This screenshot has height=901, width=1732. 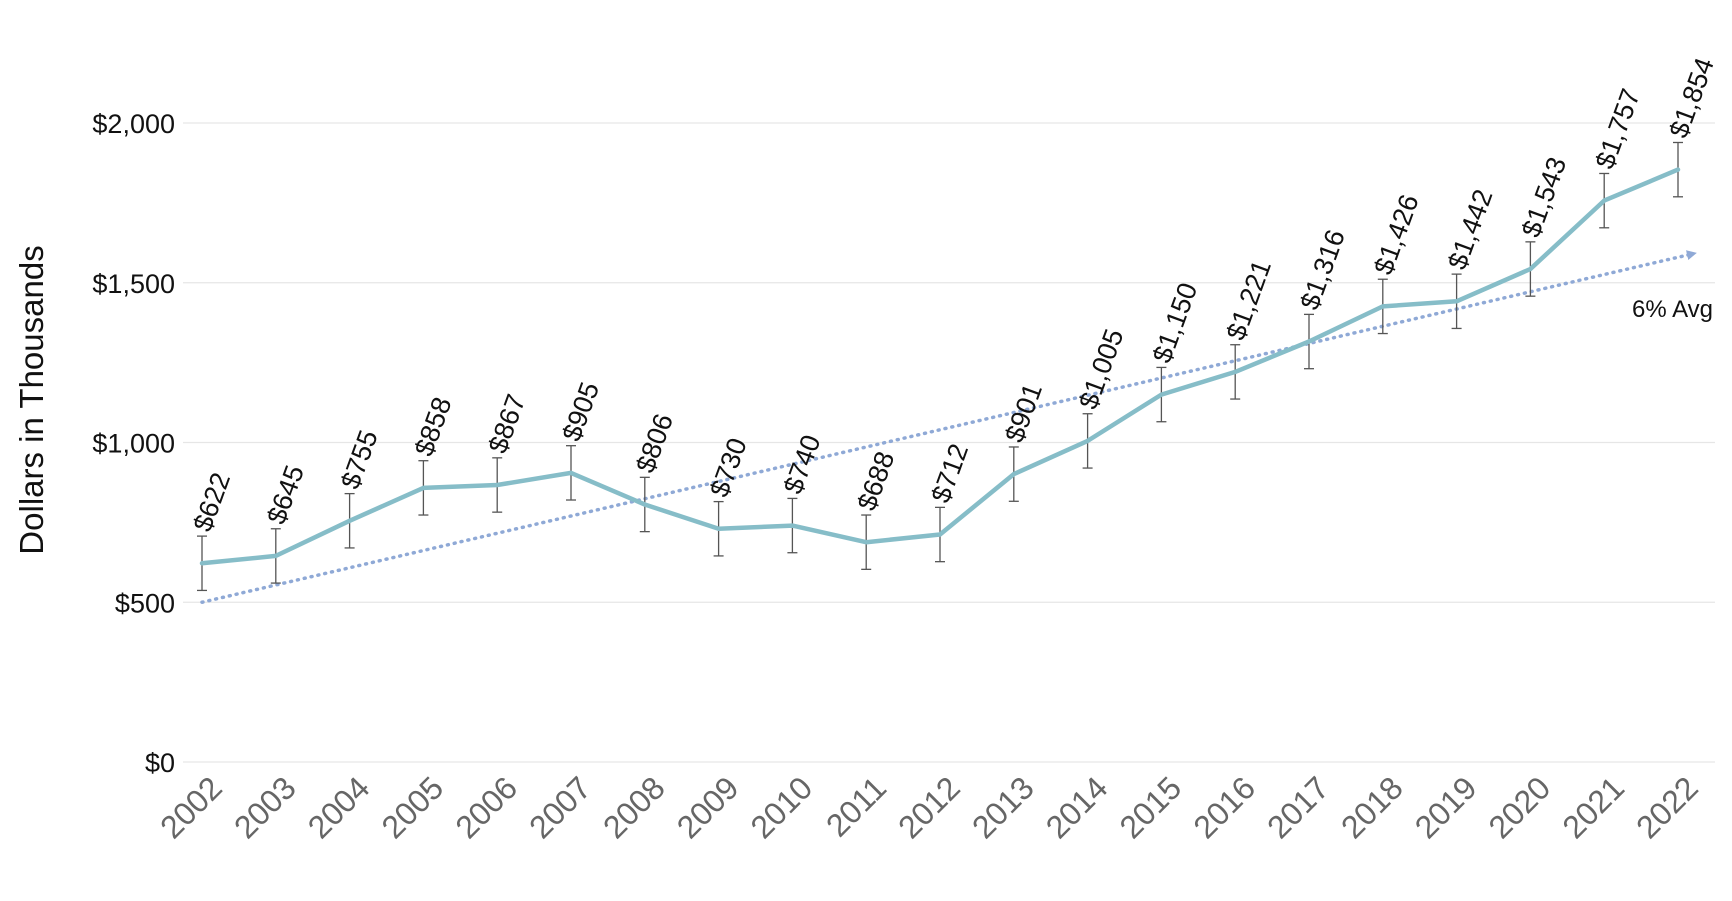 I want to click on data-label: $806, so click(x=654, y=443).